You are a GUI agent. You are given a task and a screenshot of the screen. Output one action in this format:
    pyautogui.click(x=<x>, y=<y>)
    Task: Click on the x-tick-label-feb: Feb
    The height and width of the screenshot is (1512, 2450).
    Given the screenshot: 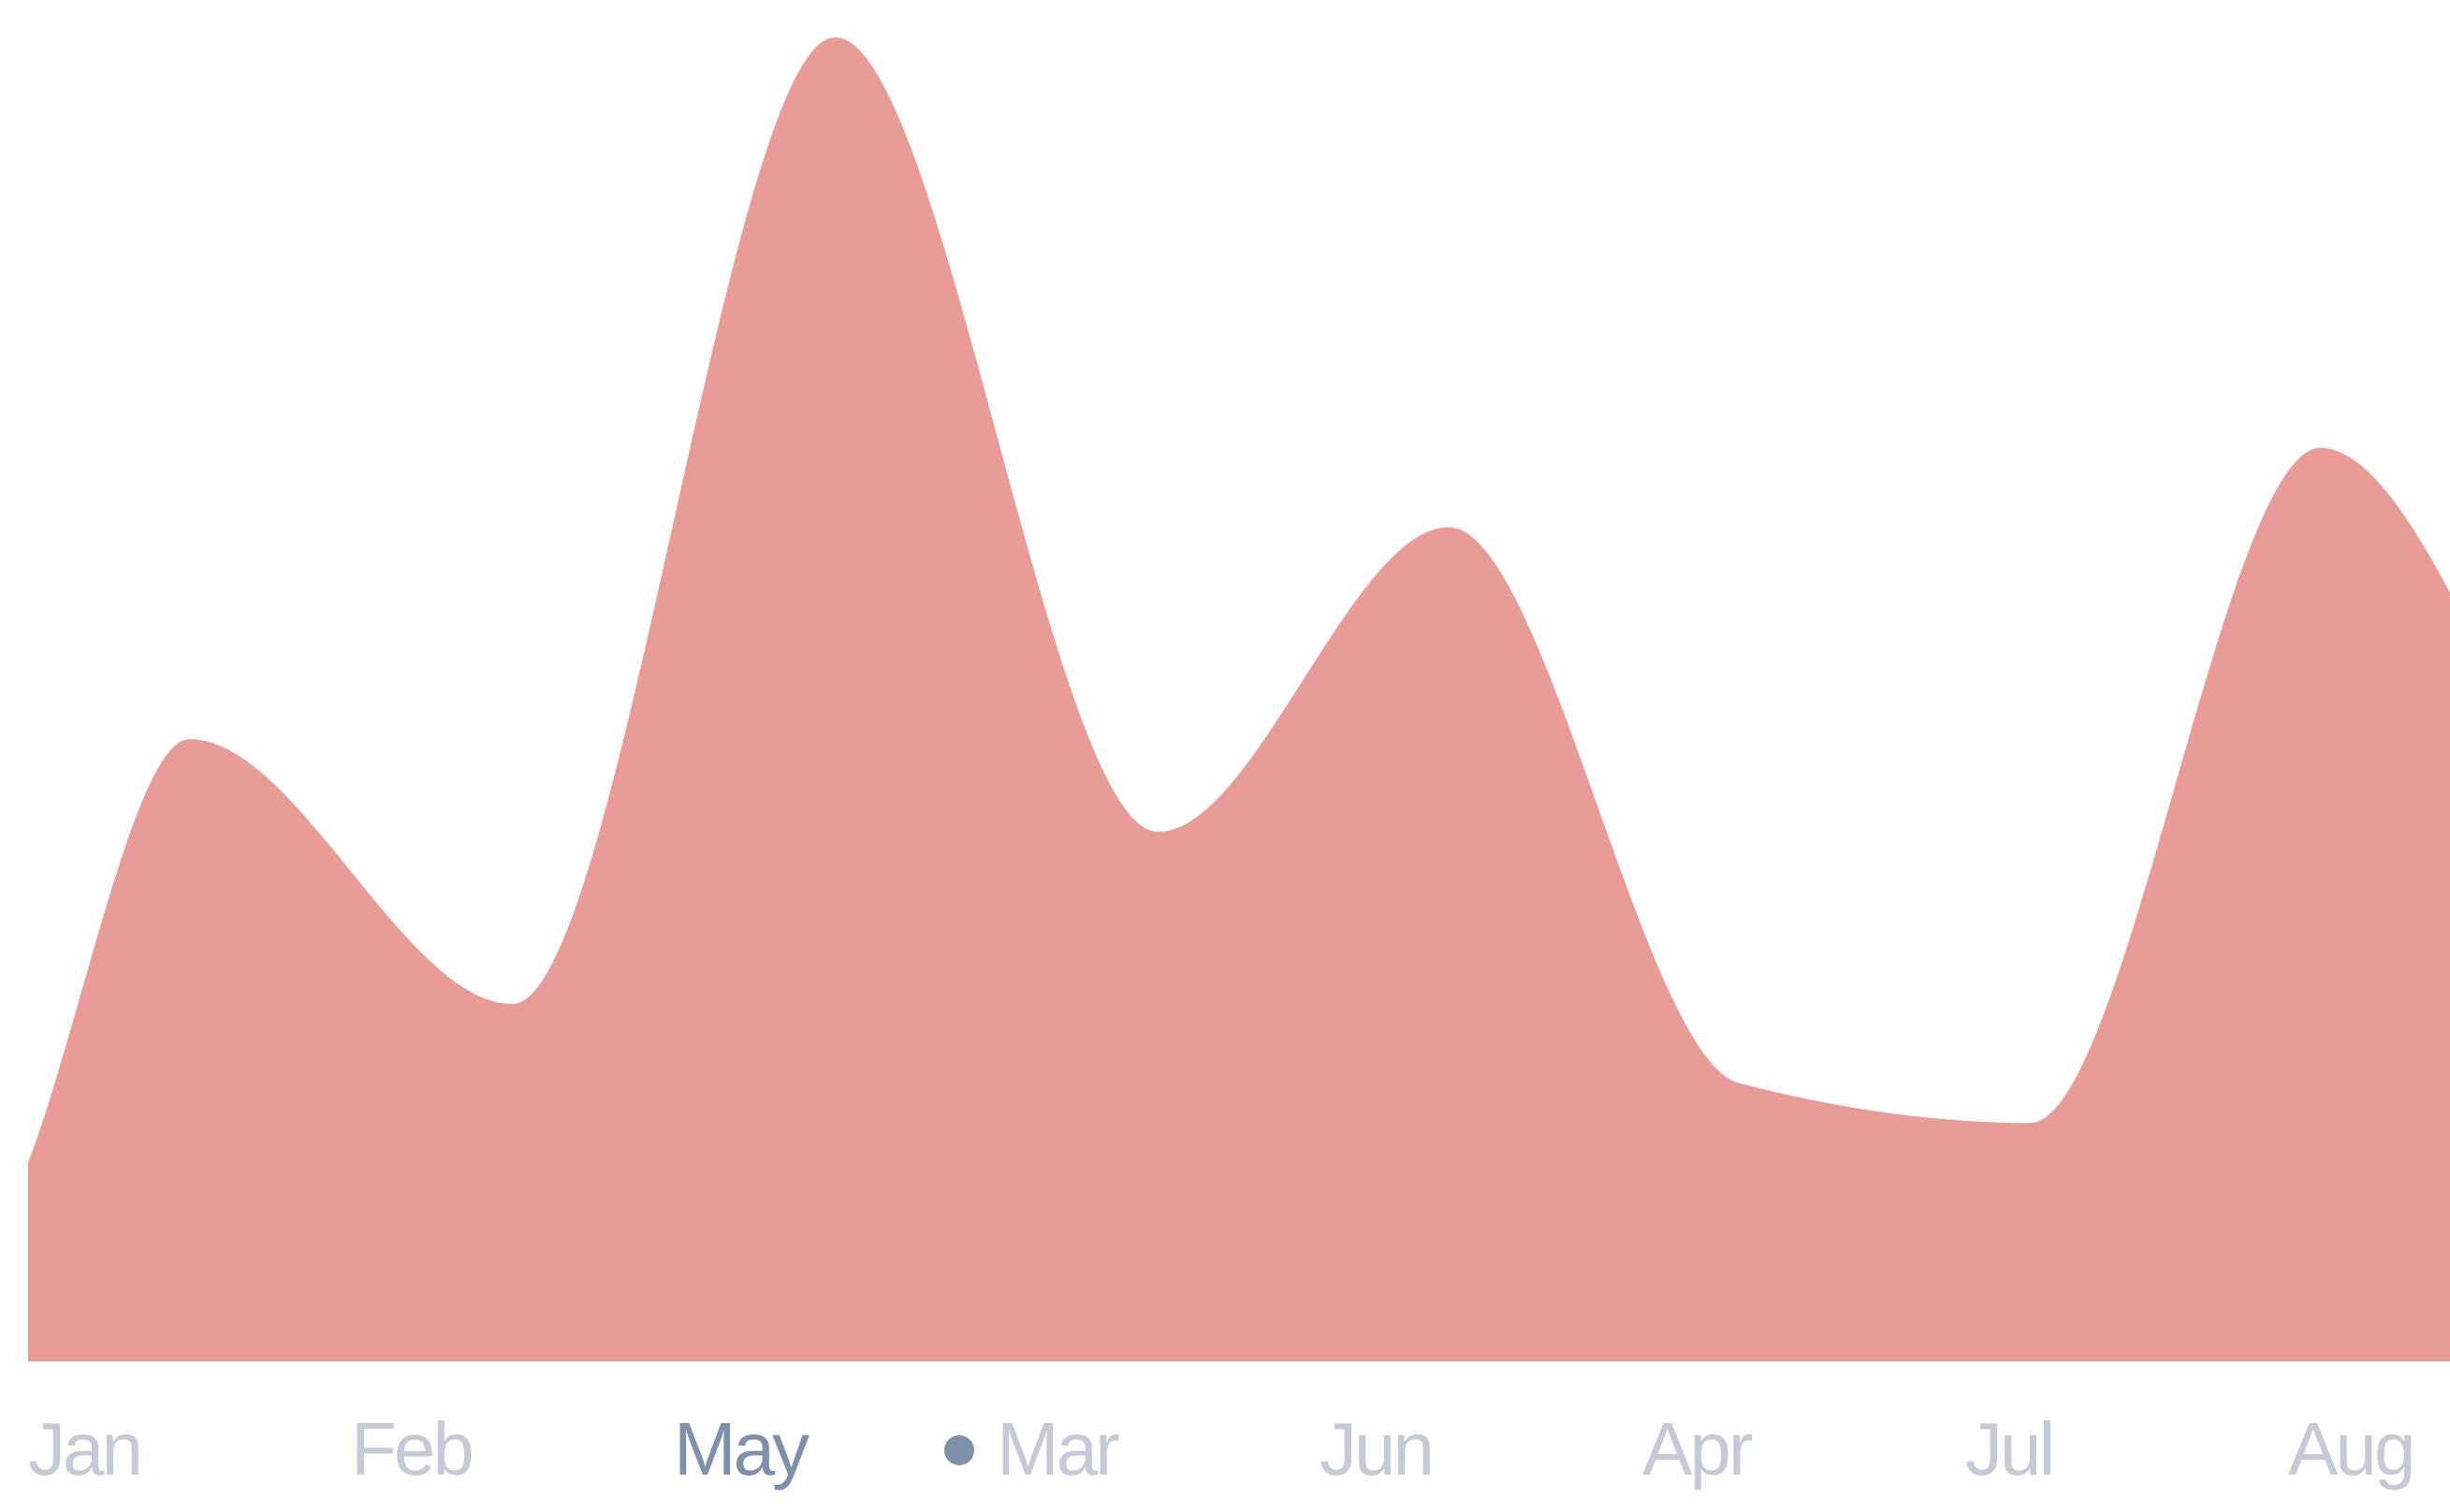 What is the action you would take?
    pyautogui.click(x=411, y=1449)
    